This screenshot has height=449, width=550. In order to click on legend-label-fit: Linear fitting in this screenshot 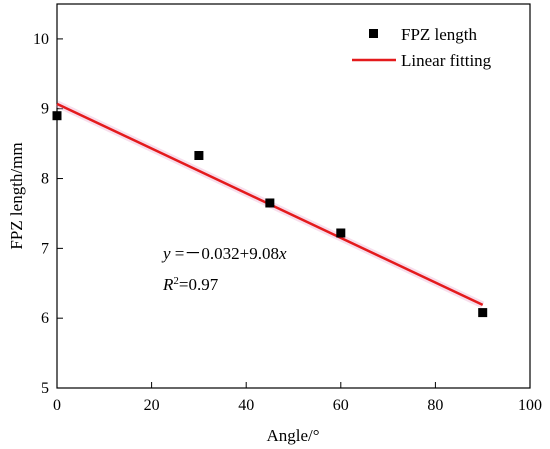, I will do `click(446, 60)`.